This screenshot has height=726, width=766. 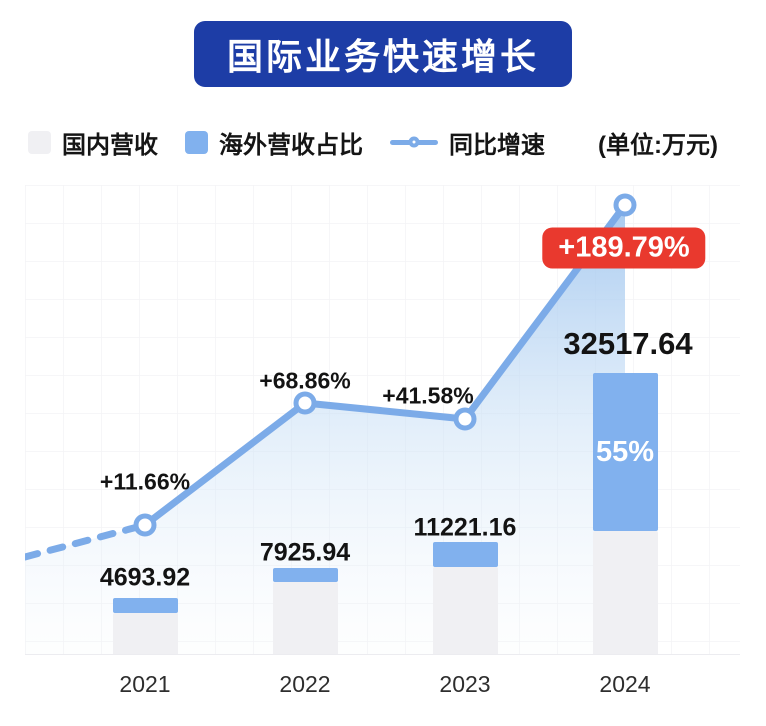 What do you see at coordinates (465, 684) in the screenshot?
I see `x-axis-label-2023: 2023` at bounding box center [465, 684].